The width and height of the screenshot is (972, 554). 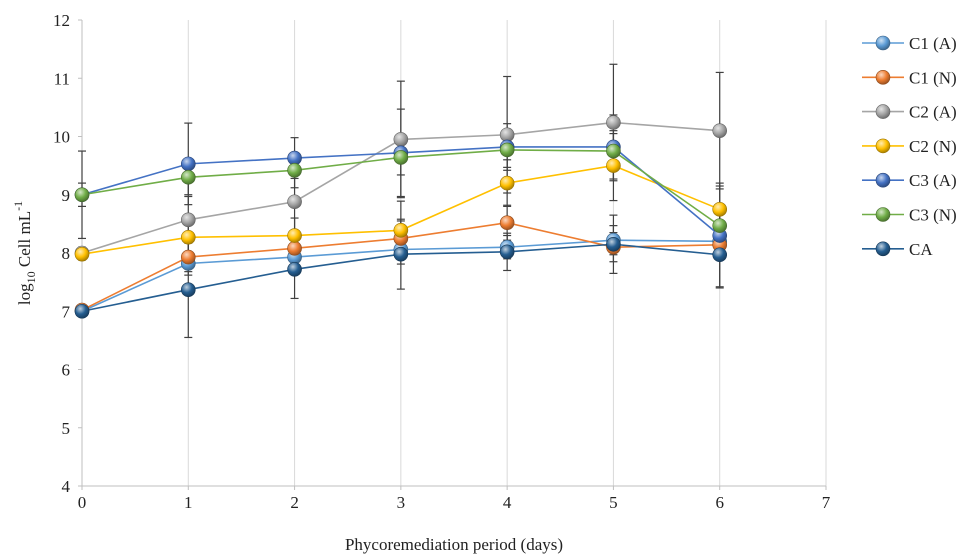 What do you see at coordinates (507, 502) in the screenshot?
I see `x-tick-label: 4` at bounding box center [507, 502].